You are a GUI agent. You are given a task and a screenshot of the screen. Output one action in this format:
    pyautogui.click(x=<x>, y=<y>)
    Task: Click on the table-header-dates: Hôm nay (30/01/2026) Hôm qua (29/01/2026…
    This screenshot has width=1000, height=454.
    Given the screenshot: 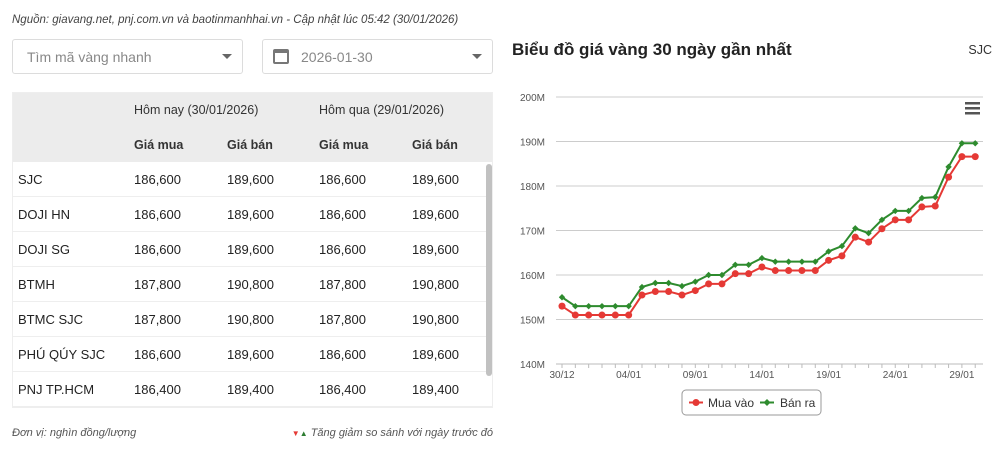 What is the action you would take?
    pyautogui.click(x=252, y=110)
    